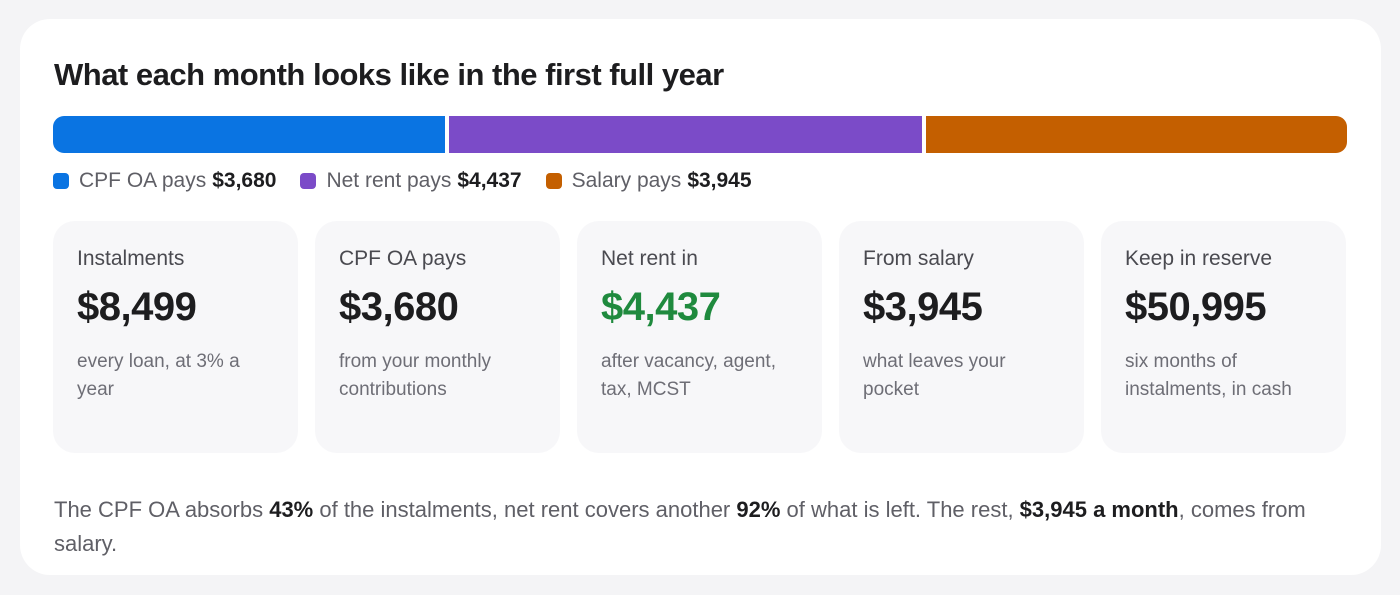 This screenshot has width=1400, height=595. I want to click on stat-label: Keep in reserve, so click(1199, 258).